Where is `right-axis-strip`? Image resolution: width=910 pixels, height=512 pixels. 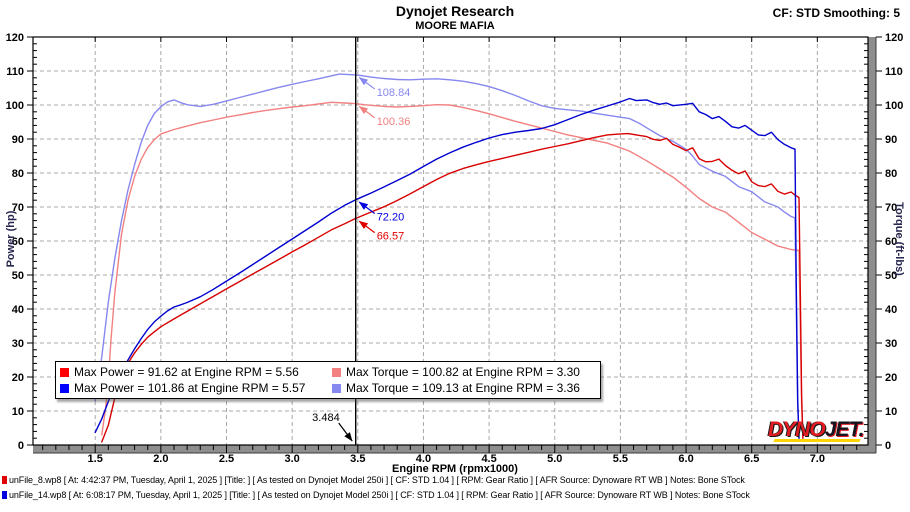
right-axis-strip is located at coordinates (872, 245).